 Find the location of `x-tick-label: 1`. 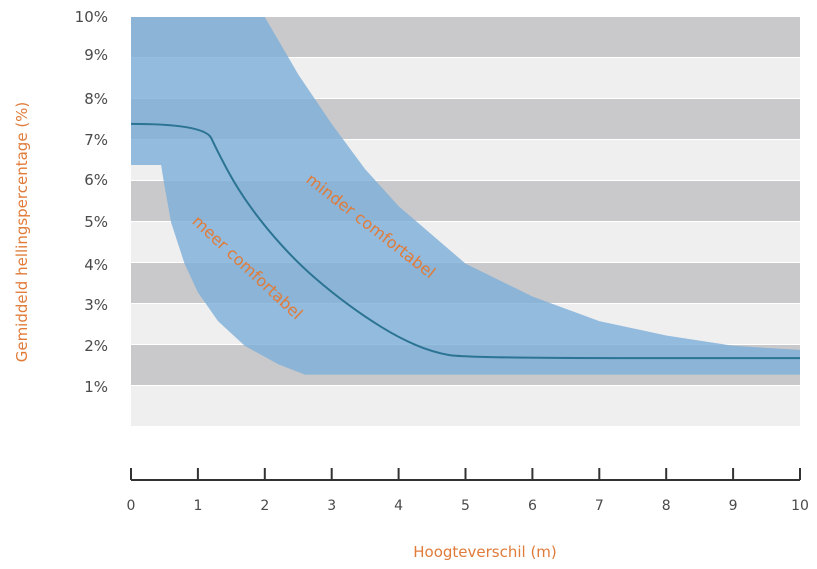

x-tick-label: 1 is located at coordinates (197, 506).